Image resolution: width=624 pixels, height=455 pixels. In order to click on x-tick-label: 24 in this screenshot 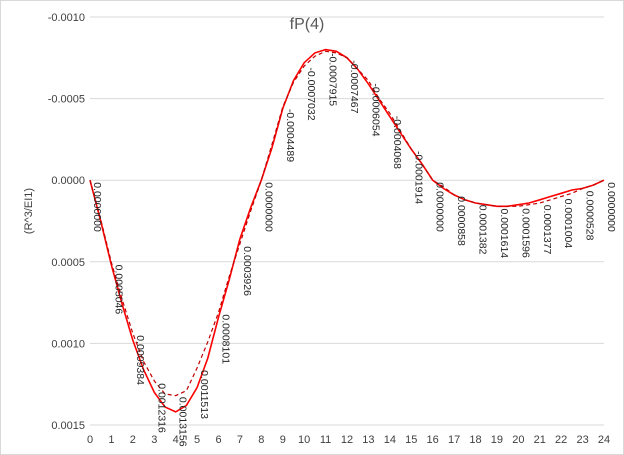, I will do `click(604, 440)`.